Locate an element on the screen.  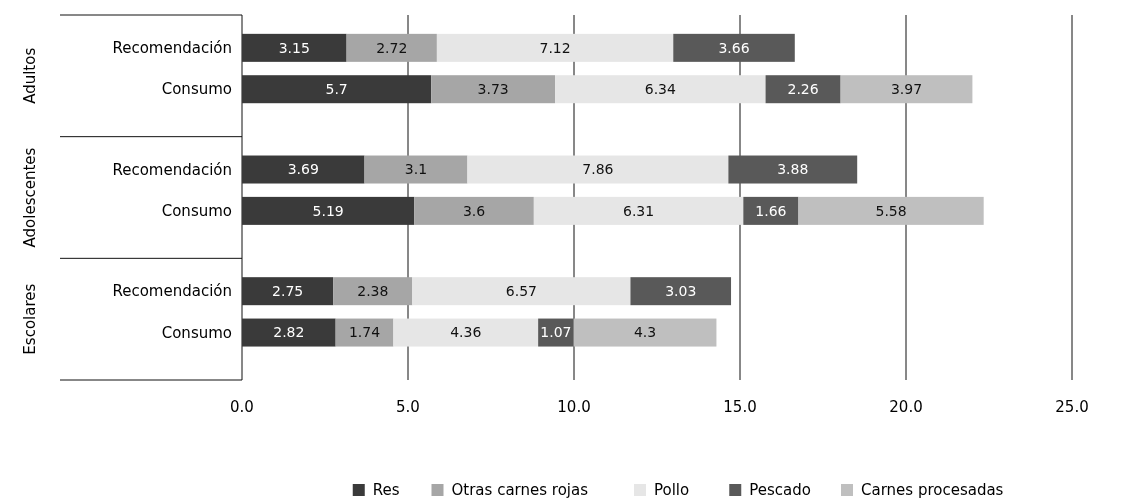
data-label: 3.6 is located at coordinates (474, 210).